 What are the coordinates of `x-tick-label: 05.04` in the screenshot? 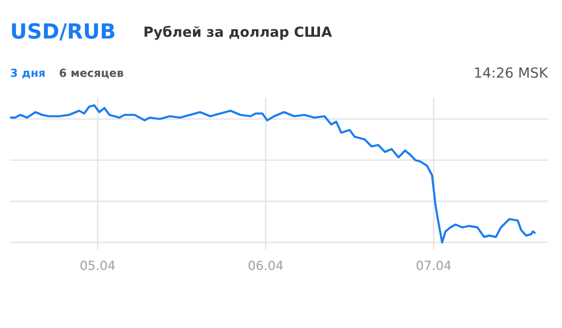 It's located at (97, 265).